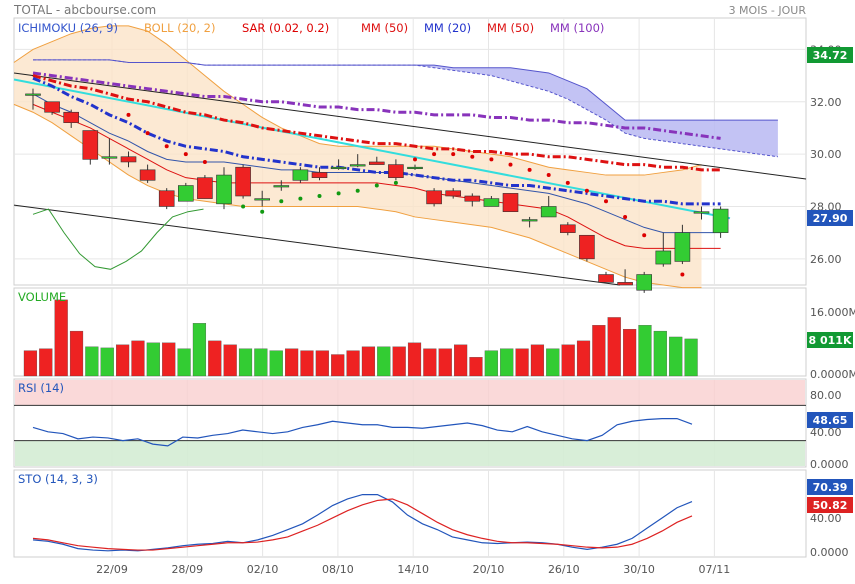 The width and height of the screenshot is (855, 584). I want to click on sto-title: STO (14, 3, 3), so click(58, 479).